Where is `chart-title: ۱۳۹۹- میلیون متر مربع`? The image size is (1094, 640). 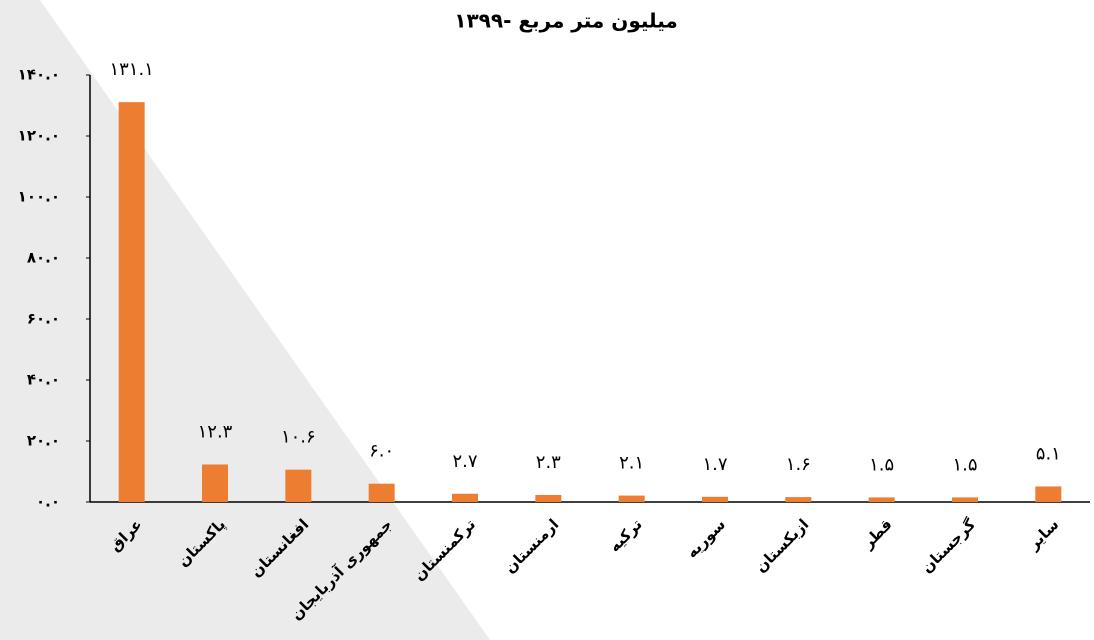
chart-title: ۱۳۹۹- میلیون متر مربع is located at coordinates (566, 21).